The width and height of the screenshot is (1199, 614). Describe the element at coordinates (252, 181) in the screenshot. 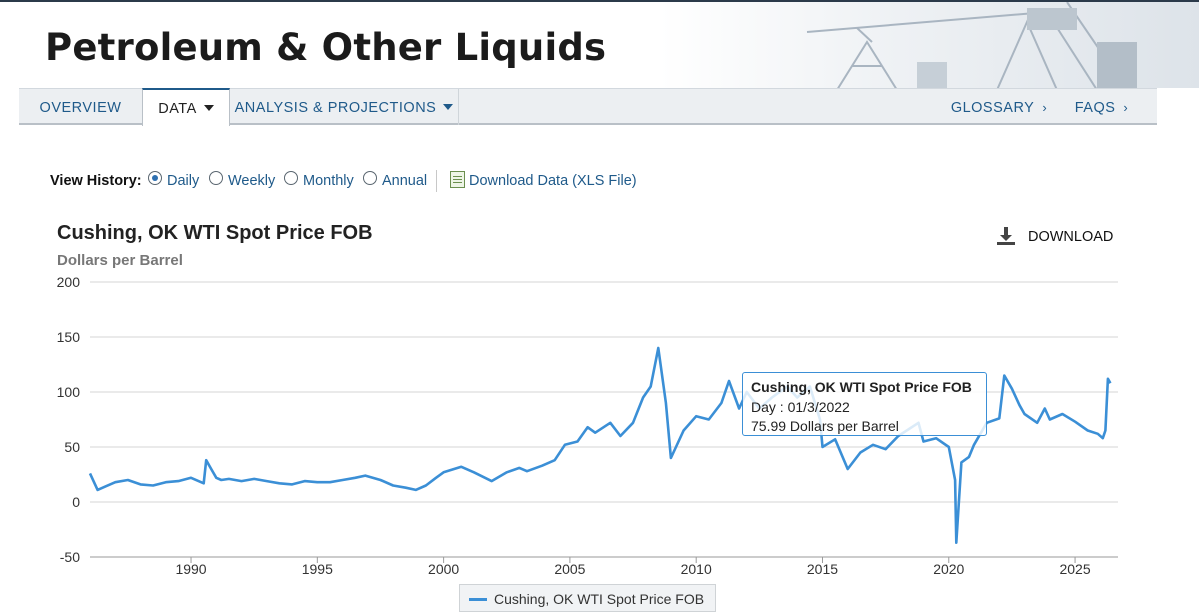

I see `radio-weekly-label: Weekly` at that location.